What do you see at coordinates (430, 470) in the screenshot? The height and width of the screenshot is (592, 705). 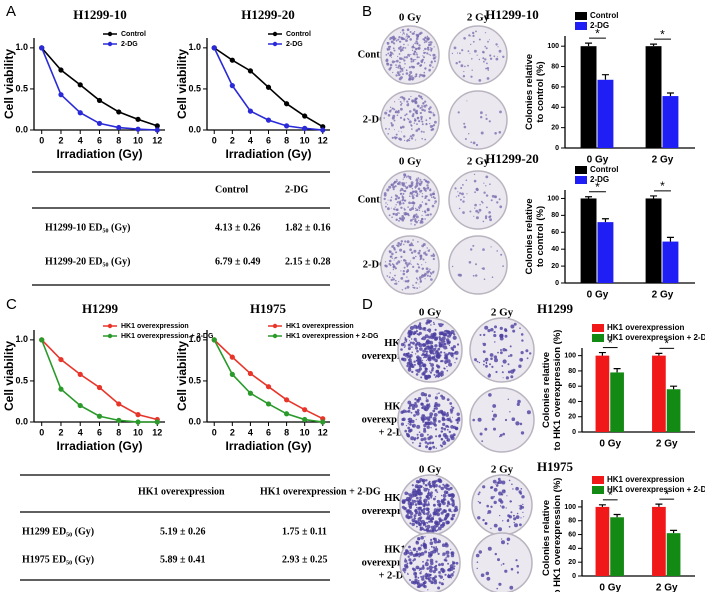 I see `column-label: 0 Gy` at bounding box center [430, 470].